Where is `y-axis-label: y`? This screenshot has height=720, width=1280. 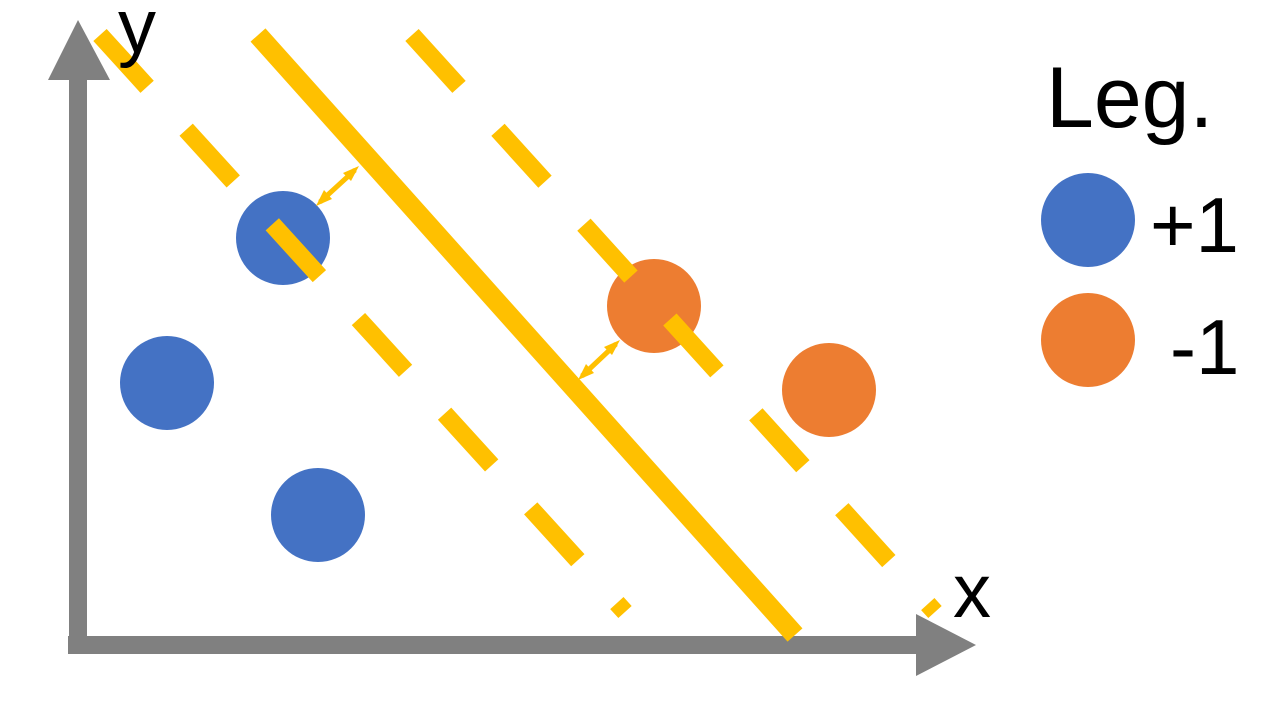 y-axis-label: y is located at coordinates (137, 34).